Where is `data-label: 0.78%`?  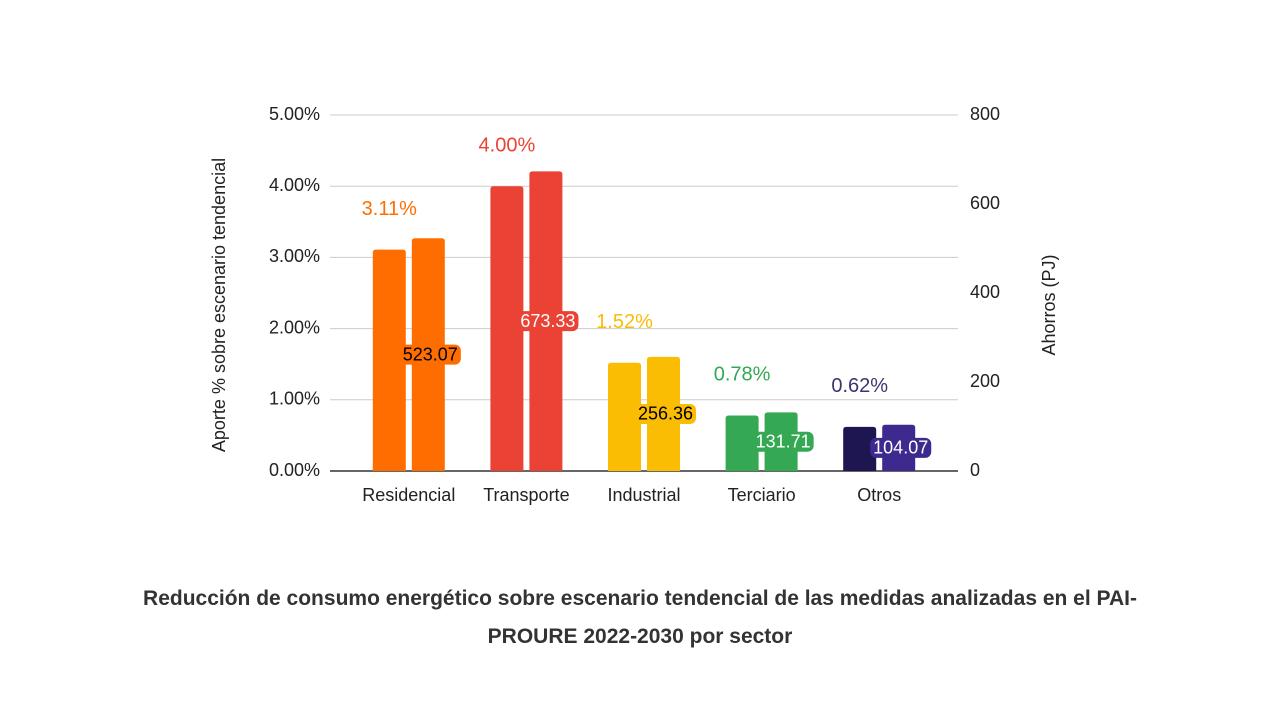 data-label: 0.78% is located at coordinates (742, 375).